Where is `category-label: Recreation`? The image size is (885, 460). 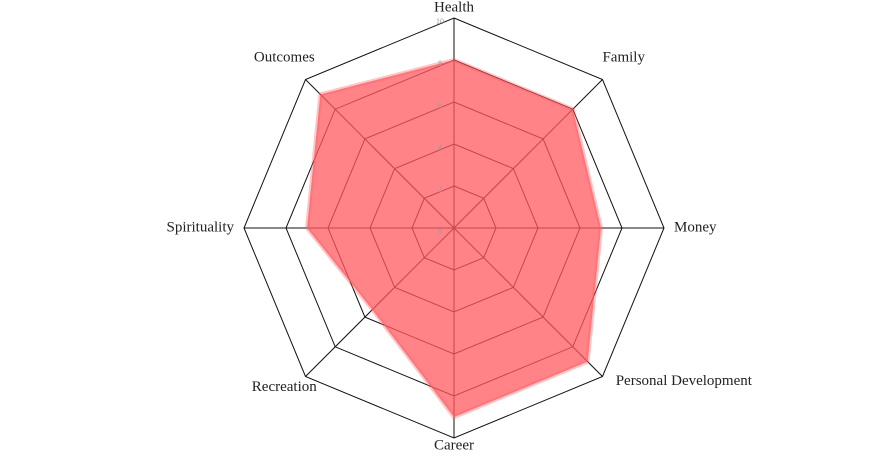
category-label: Recreation is located at coordinates (284, 387).